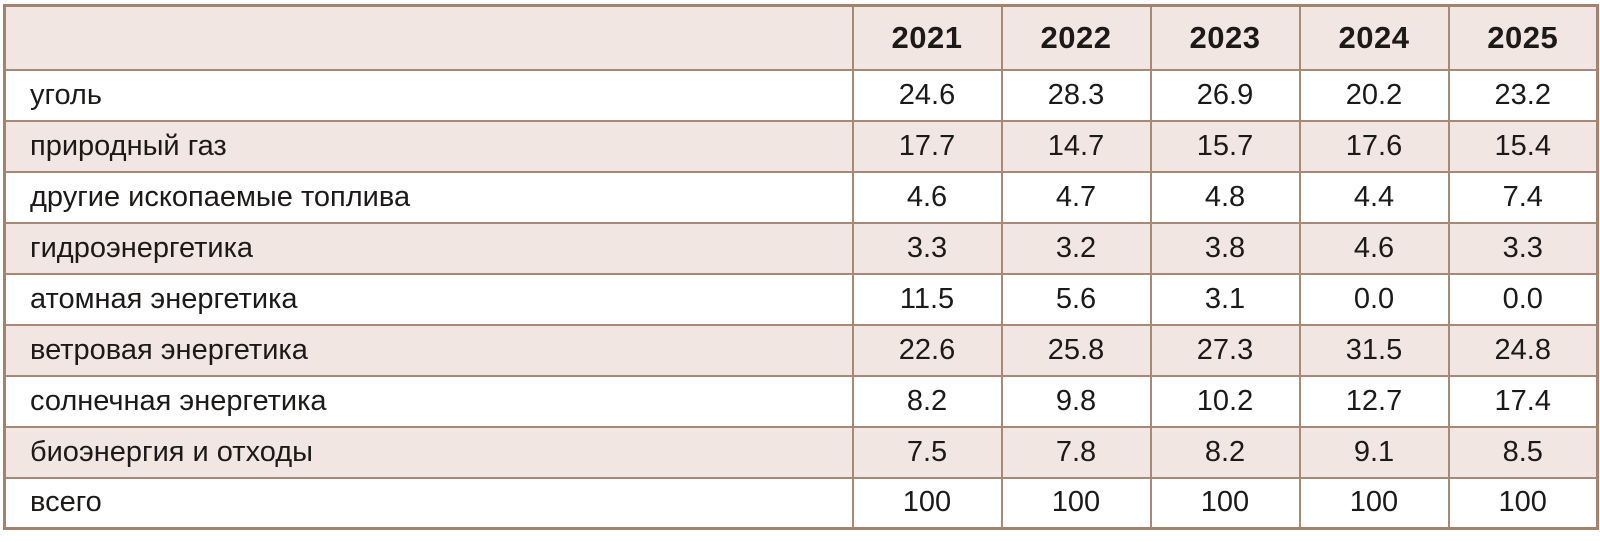 The image size is (1600, 542). I want to click on value-cell: 9.8, so click(1076, 401).